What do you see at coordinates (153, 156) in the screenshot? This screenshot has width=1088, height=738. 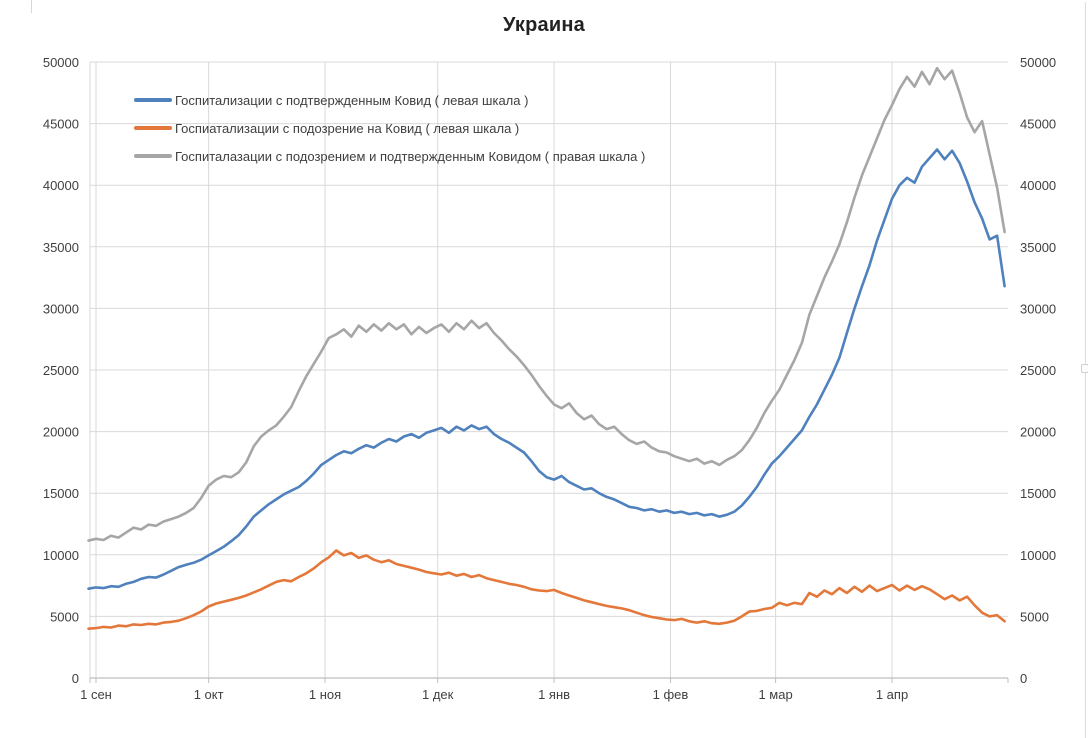 I see `legend-line-total-icon` at bounding box center [153, 156].